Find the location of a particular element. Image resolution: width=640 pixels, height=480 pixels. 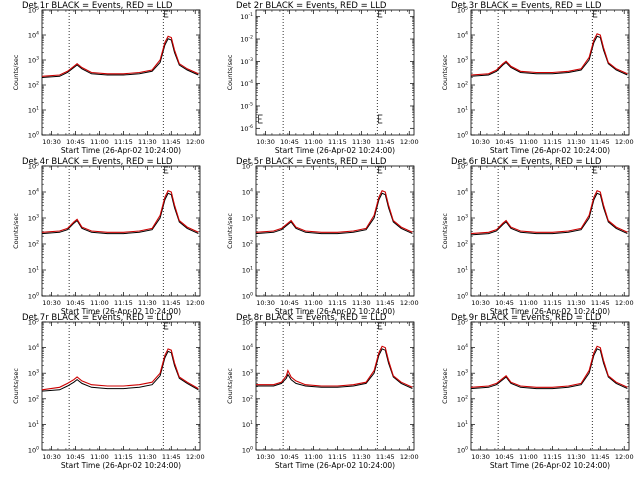

panel-title: Det 3r BLACK = Events, RED = LLD is located at coordinates (526, 6).